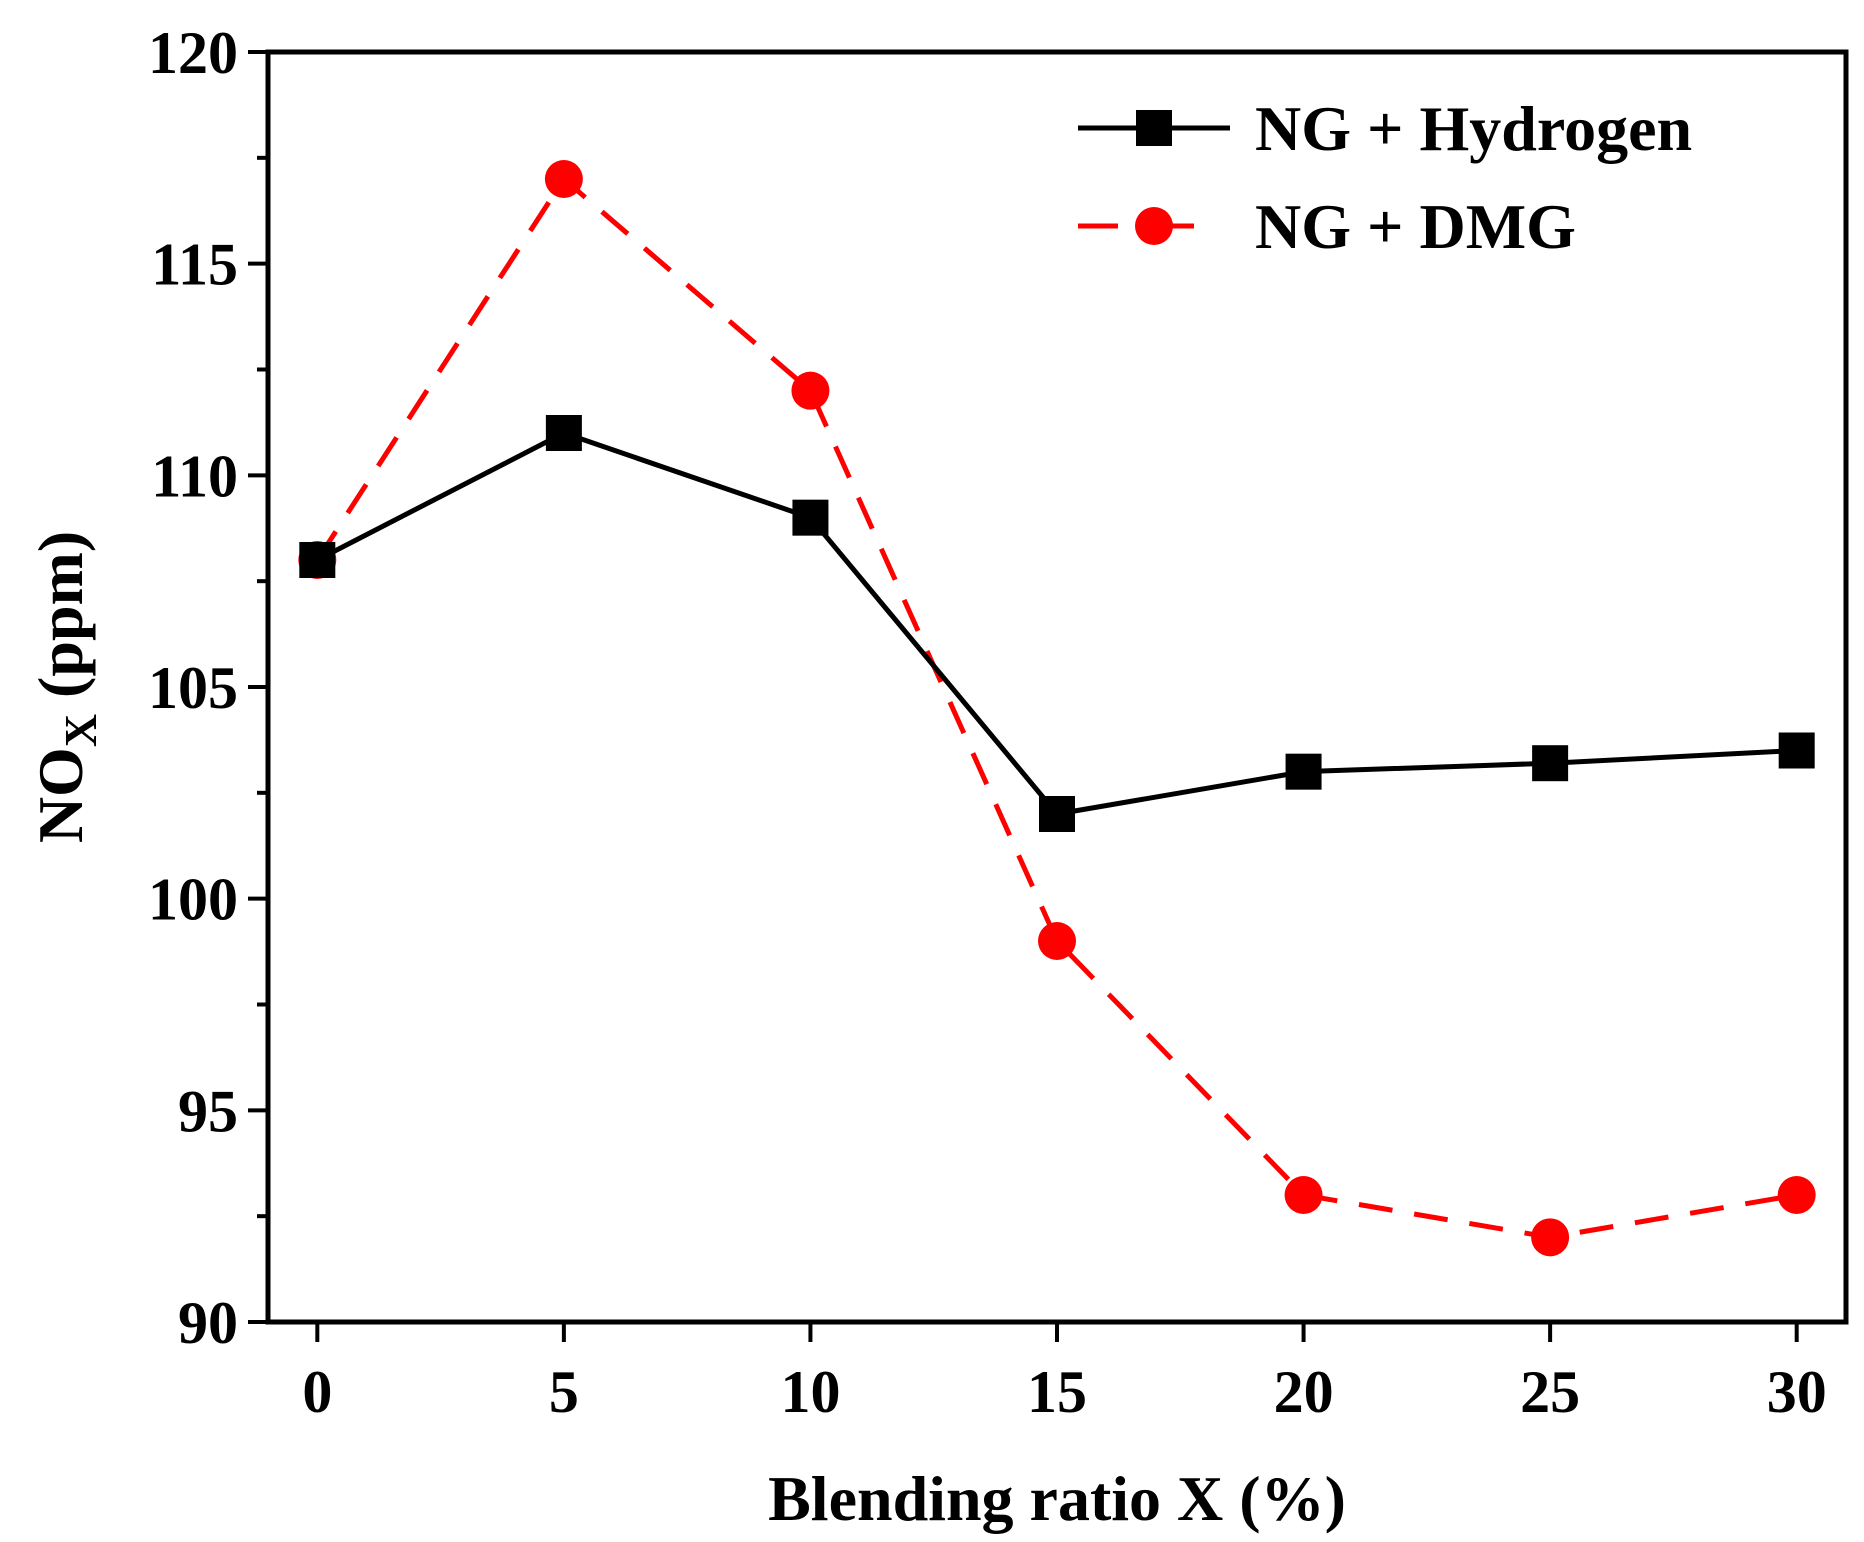 This screenshot has width=1864, height=1542. Describe the element at coordinates (194, 265) in the screenshot. I see `y-tick-label: 115` at that location.